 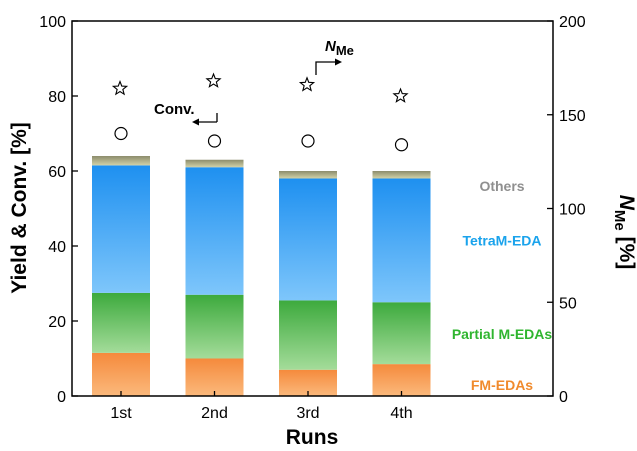 I want to click on y-tick-label: 0, so click(x=61, y=397).